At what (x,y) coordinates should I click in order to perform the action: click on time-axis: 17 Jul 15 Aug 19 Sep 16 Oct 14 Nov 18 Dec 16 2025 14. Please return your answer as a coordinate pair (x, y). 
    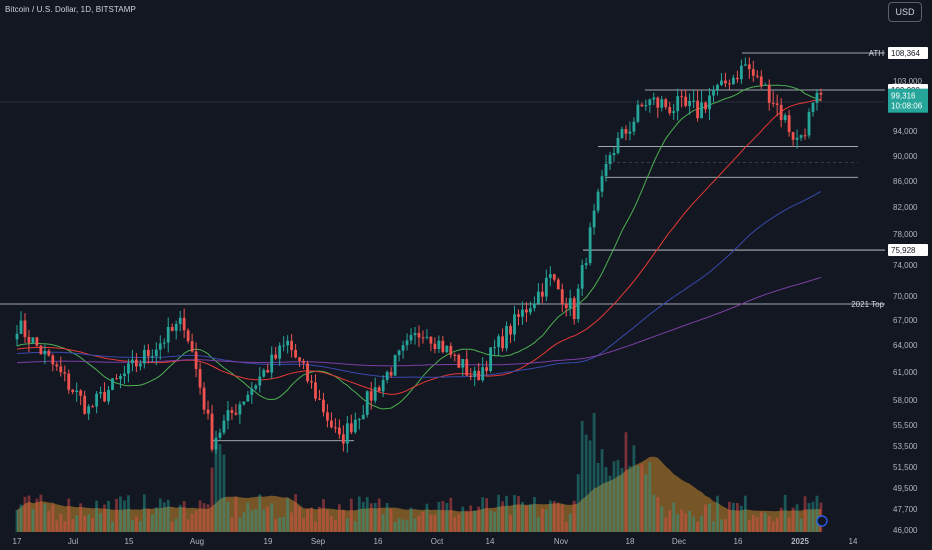
    Looking at the image, I should click on (435, 541).